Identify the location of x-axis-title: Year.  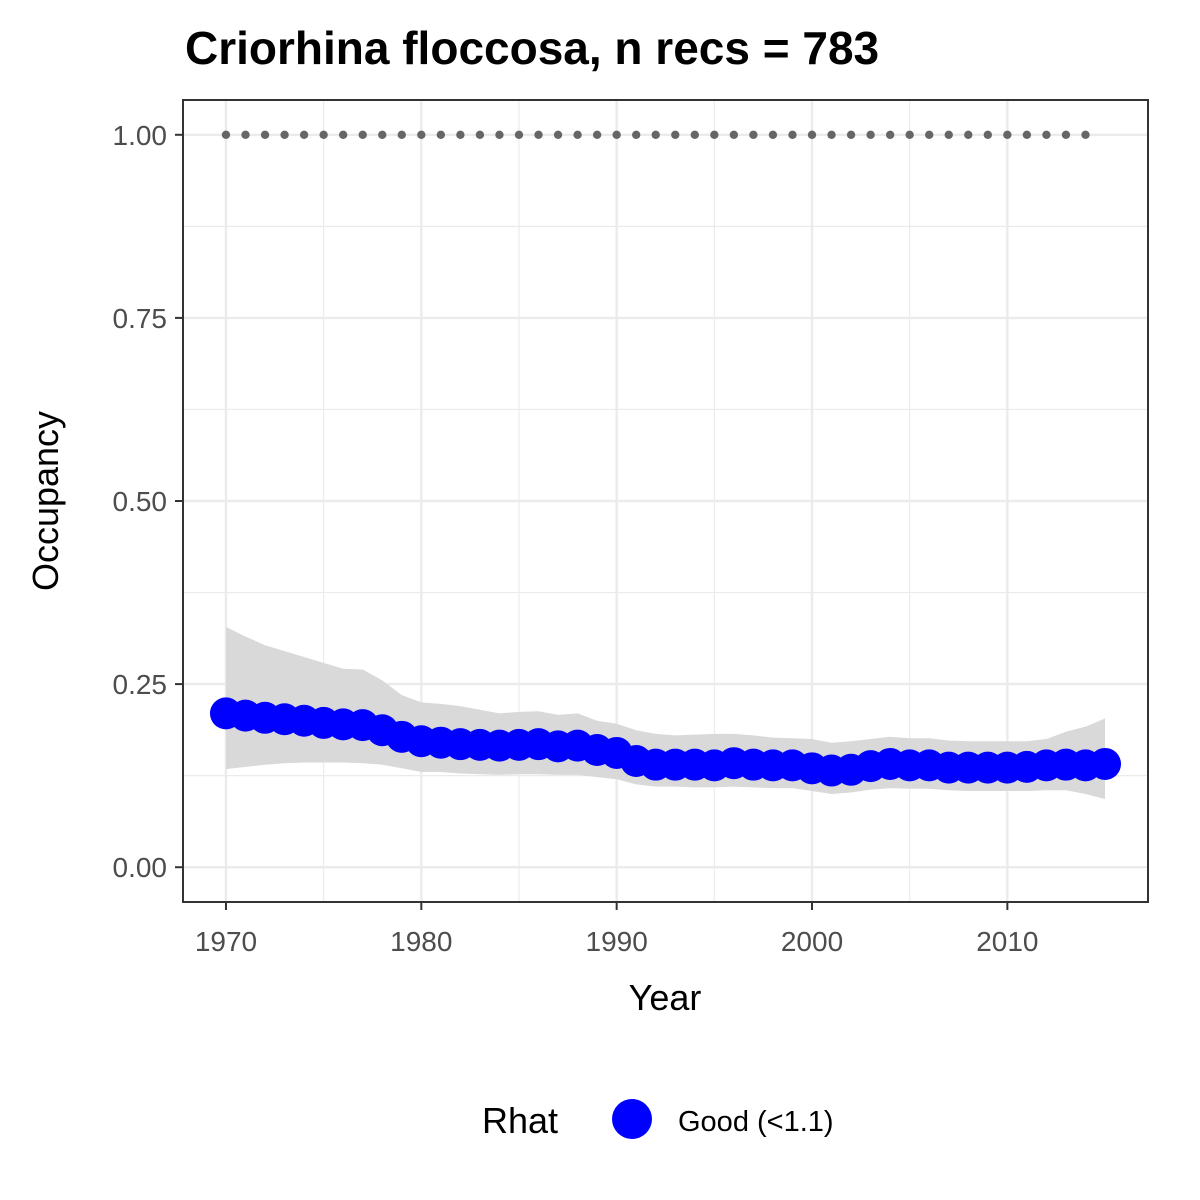
(665, 997).